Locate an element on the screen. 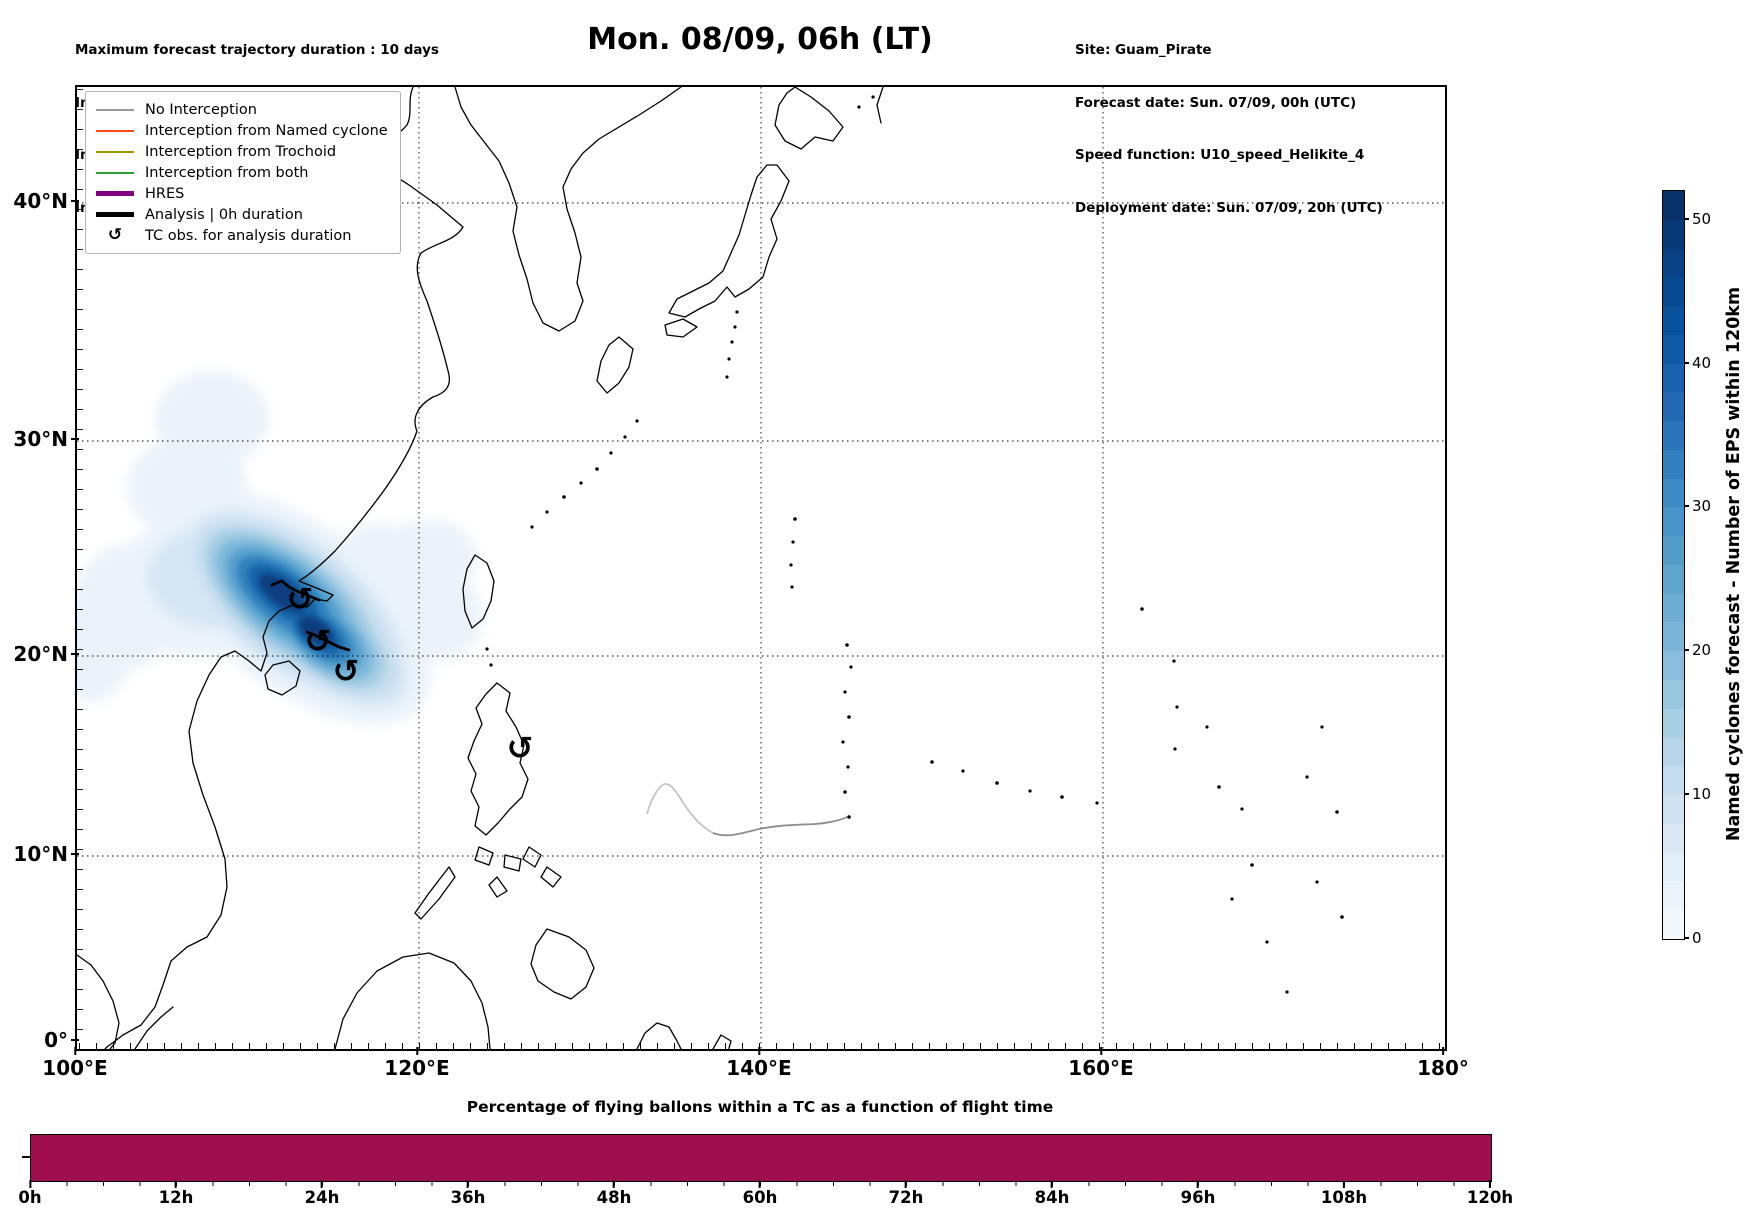 The image size is (1748, 1213). analysis-tracks is located at coordinates (310, 615).